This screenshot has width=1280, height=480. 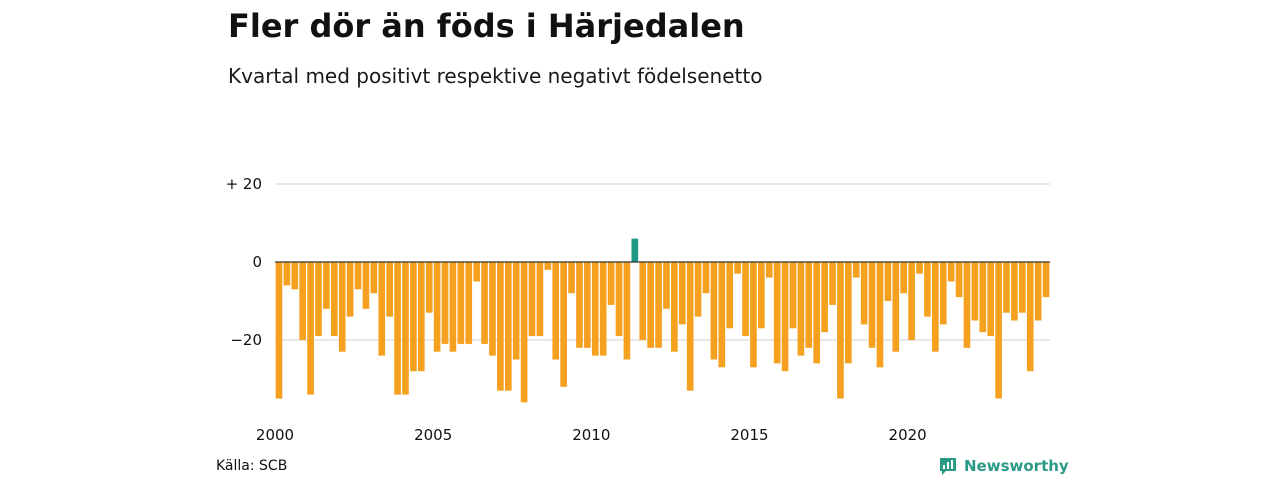 What do you see at coordinates (1016, 466) in the screenshot?
I see `brand-name: Newsworthy` at bounding box center [1016, 466].